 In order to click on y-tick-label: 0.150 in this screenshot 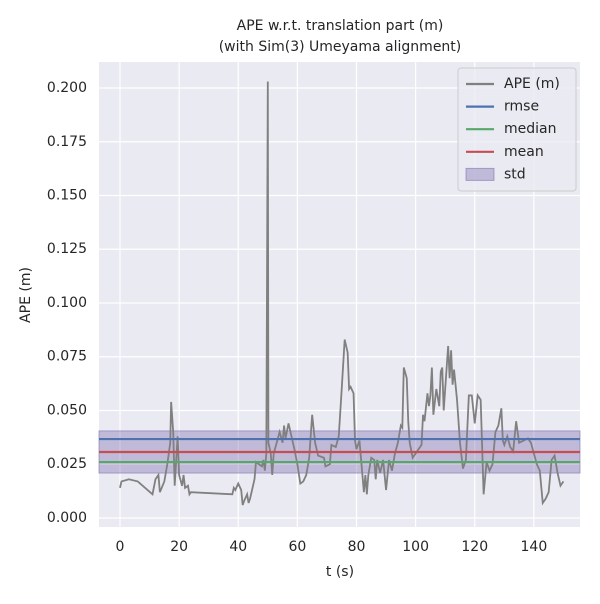, I will do `click(67, 196)`.